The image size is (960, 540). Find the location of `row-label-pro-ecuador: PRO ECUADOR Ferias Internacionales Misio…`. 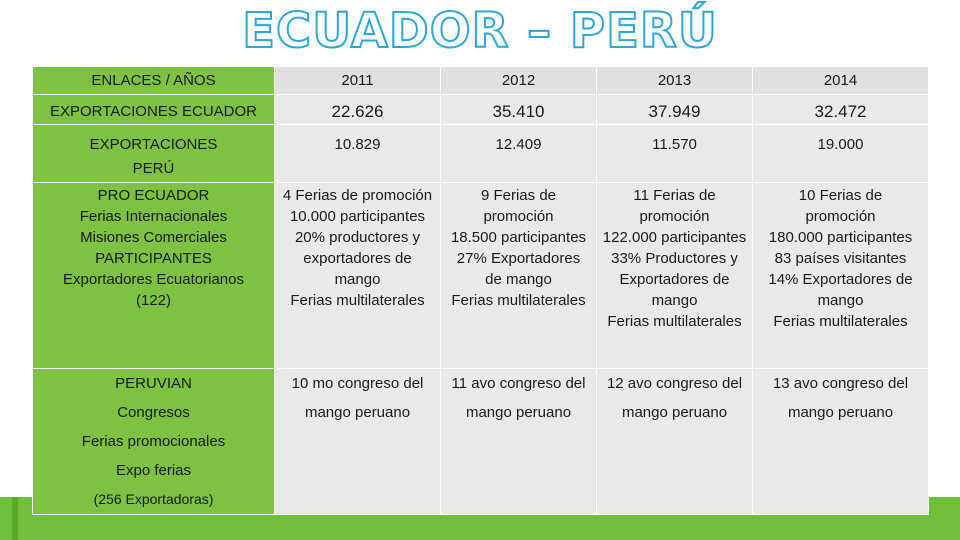

row-label-pro-ecuador: PRO ECUADOR Ferias Internacionales Misio… is located at coordinates (153, 275).